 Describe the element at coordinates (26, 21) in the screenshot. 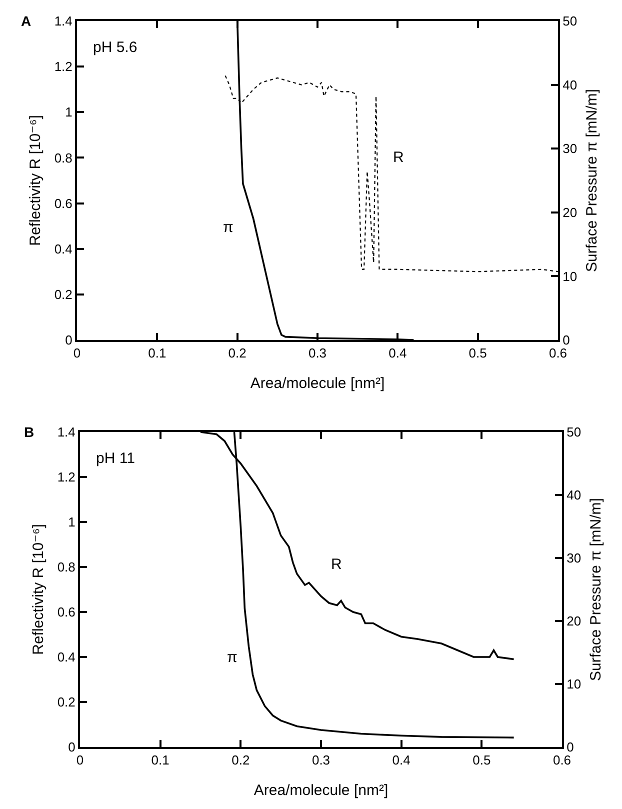

I see `text: A` at that location.